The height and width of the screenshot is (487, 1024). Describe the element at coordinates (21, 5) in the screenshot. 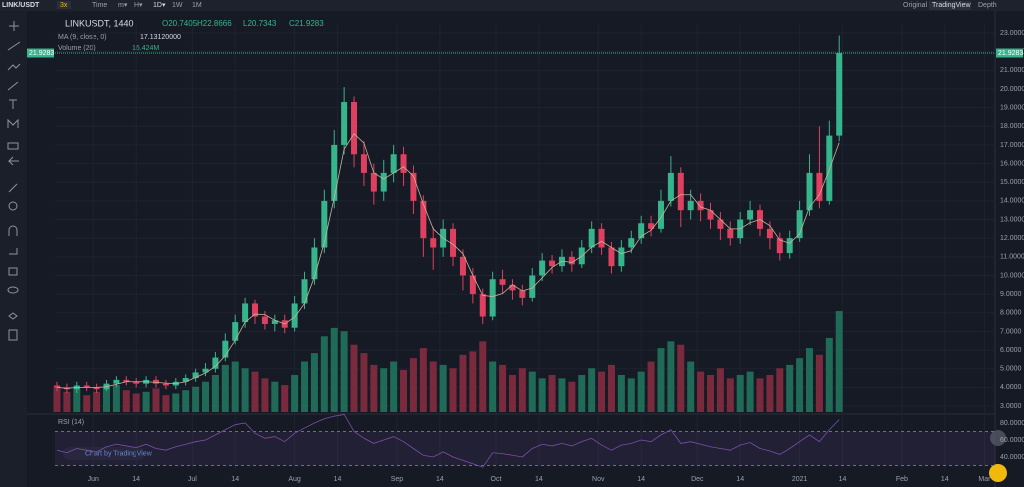

I see `symbol: LINK/USDT` at that location.